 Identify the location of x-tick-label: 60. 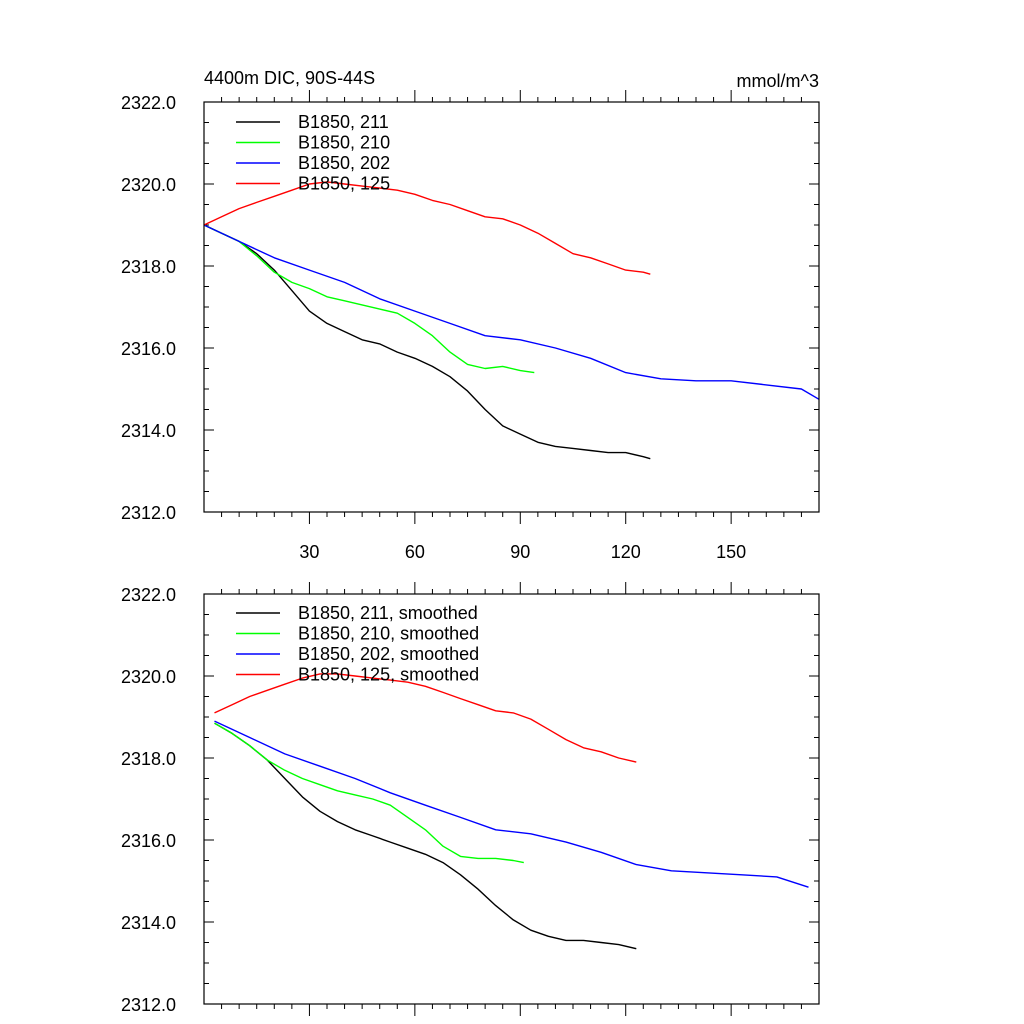
(415, 552).